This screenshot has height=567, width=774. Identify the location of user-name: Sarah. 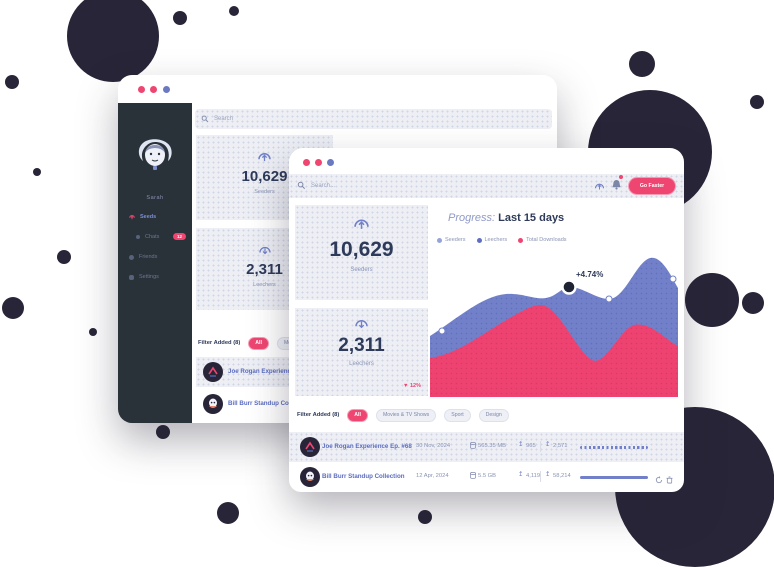
(155, 198).